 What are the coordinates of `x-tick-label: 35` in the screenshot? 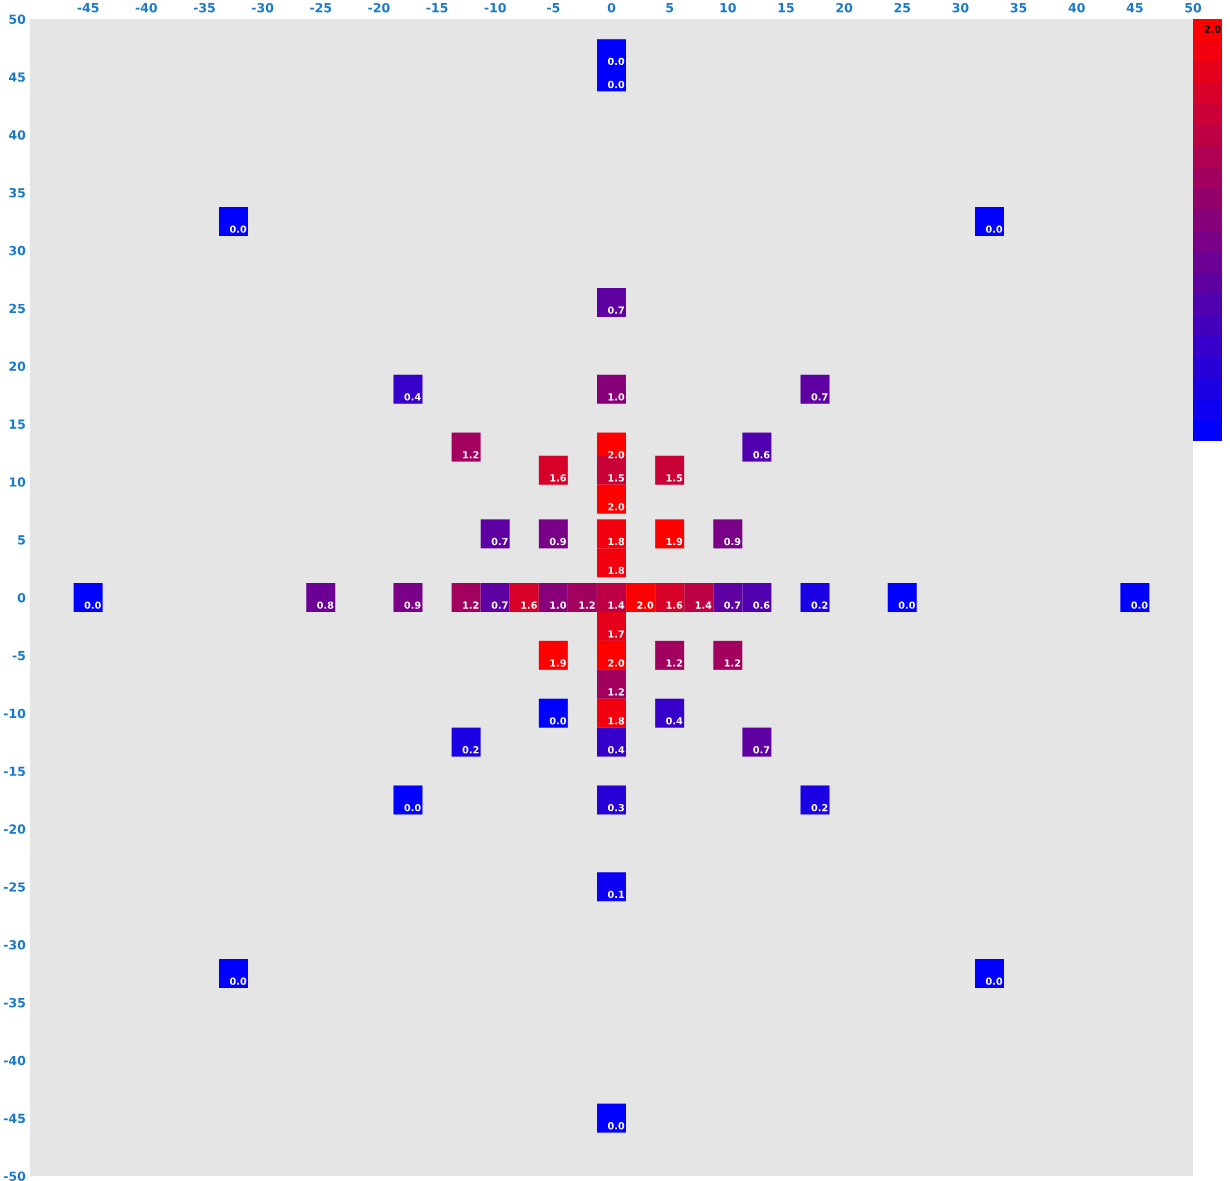 It's located at (1018, 7).